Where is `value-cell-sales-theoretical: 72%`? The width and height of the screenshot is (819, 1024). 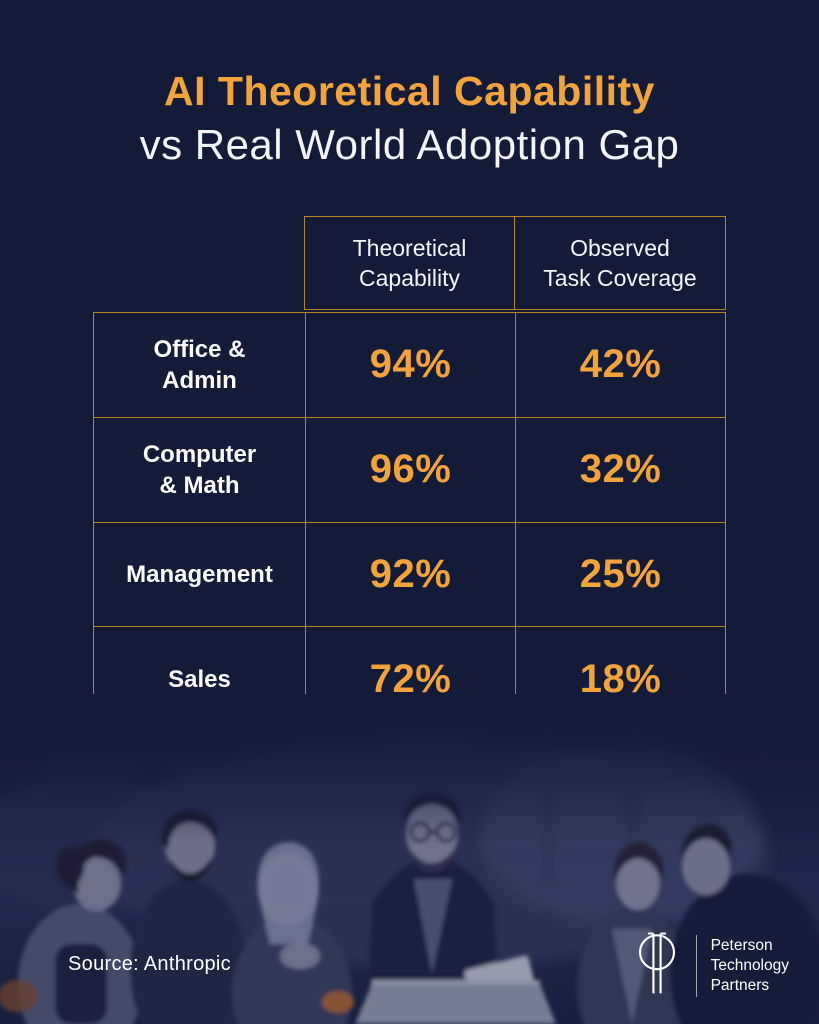
value-cell-sales-theoretical: 72% is located at coordinates (411, 679).